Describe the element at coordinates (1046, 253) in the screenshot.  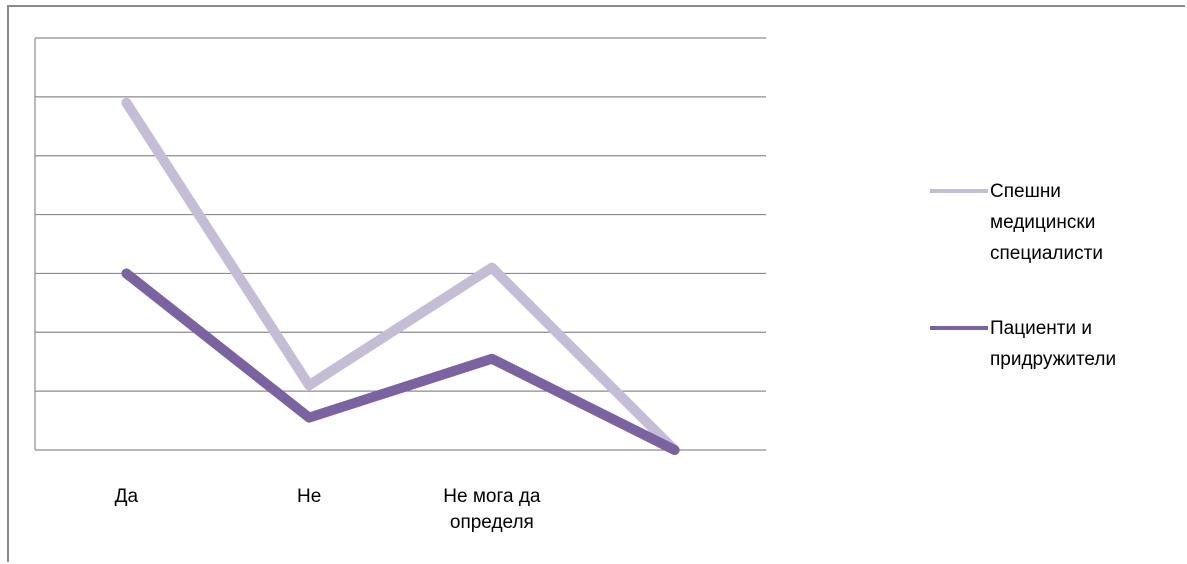
I see `legend-label: специалисти` at that location.